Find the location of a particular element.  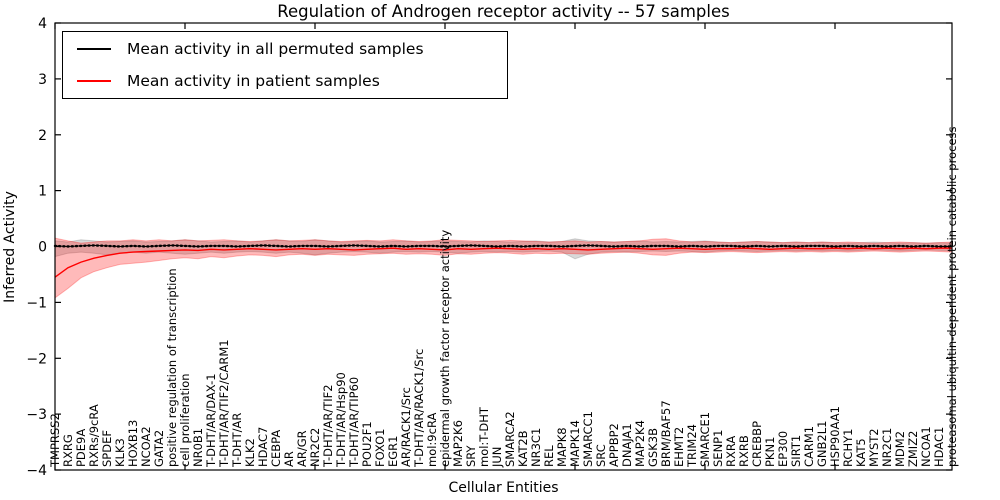

x-category-label: SMARCC1 is located at coordinates (588, 439).